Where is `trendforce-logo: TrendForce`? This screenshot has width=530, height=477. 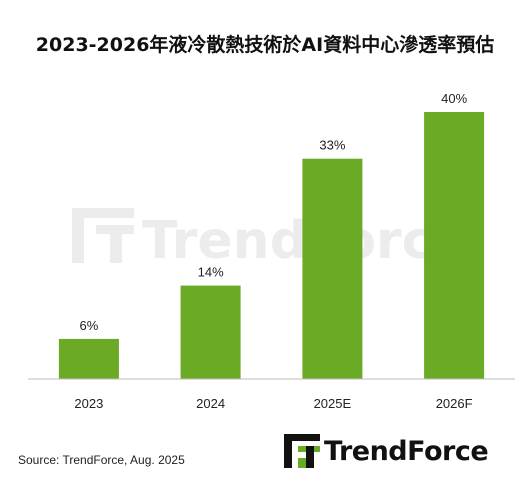
trendforce-logo: TrendForce is located at coordinates (386, 451).